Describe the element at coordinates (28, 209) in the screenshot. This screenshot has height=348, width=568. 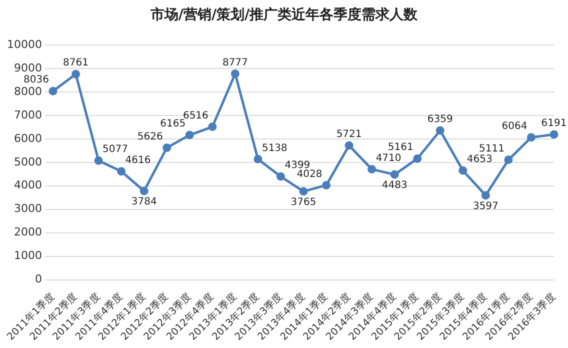
I see `y-tick-label: 3000` at that location.